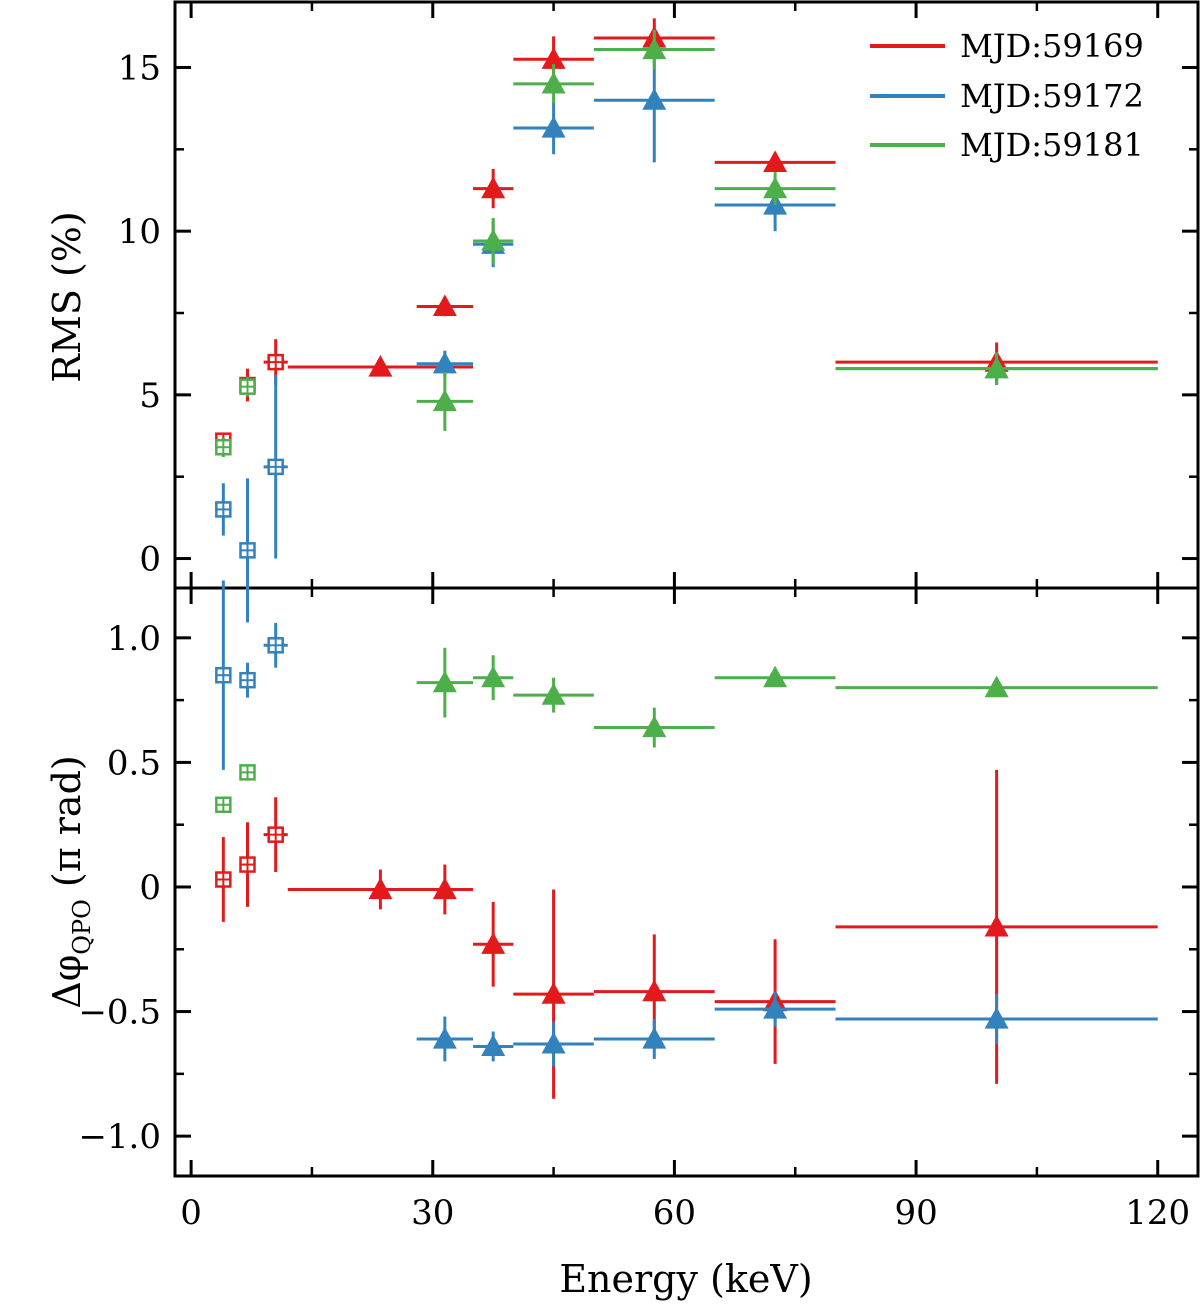  Describe the element at coordinates (67, 982) in the screenshot. I see `phase-ylabel-main: Δφ` at that location.